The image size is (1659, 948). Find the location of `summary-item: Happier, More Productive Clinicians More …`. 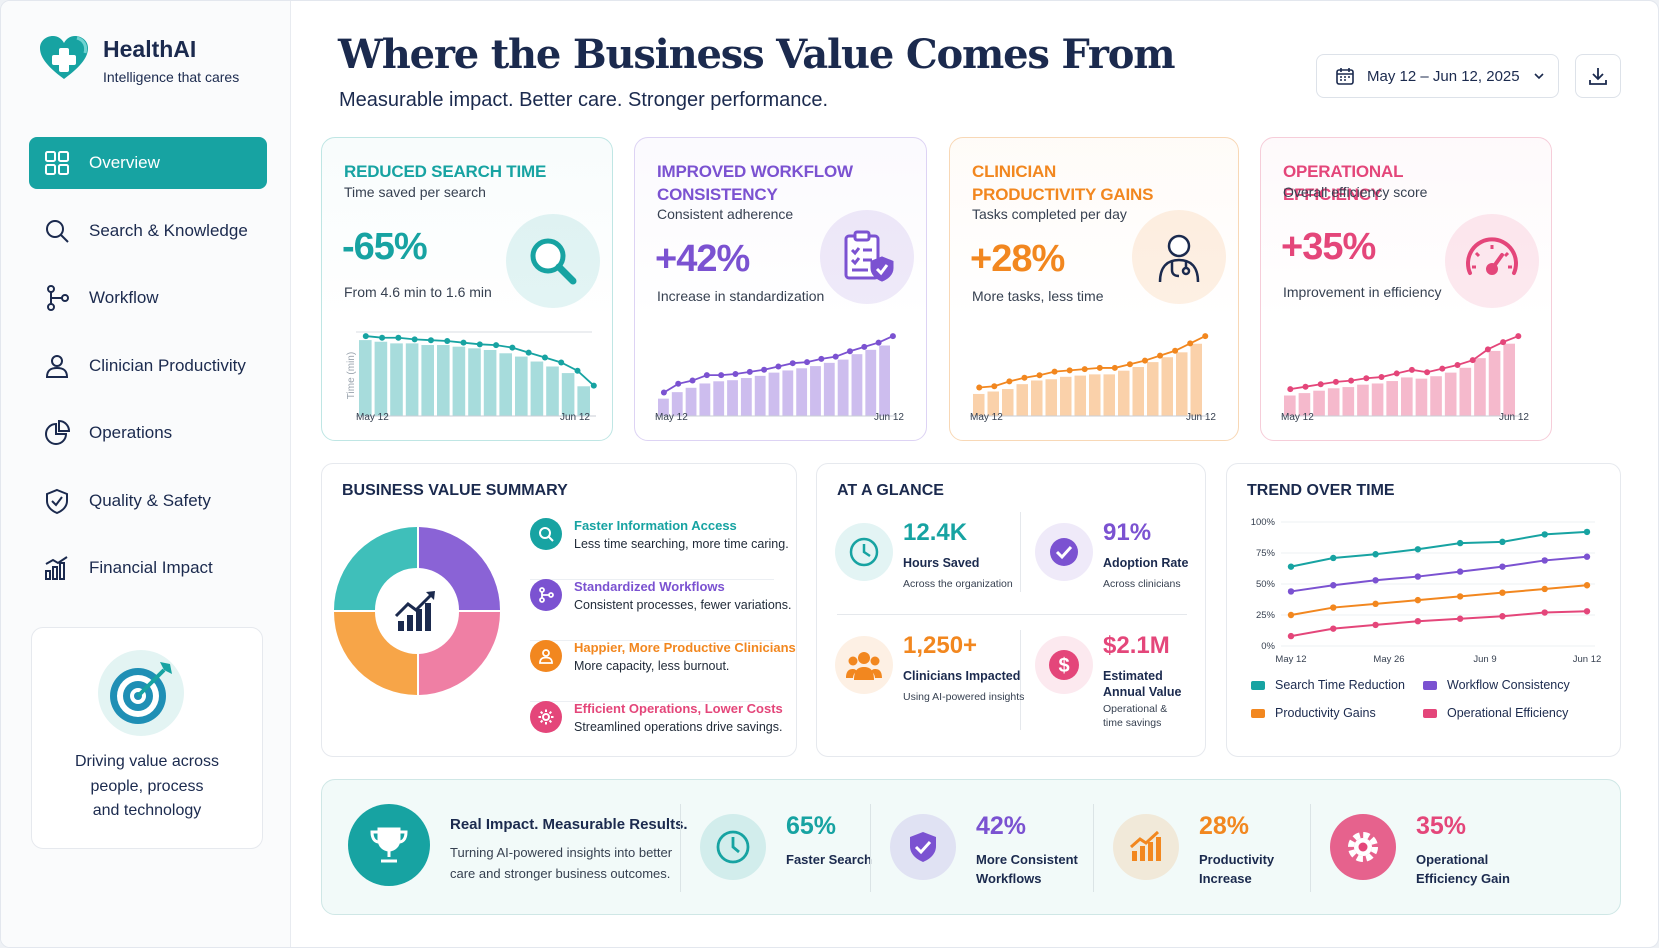

summary-item: Happier, More Productive Clinicians More … is located at coordinates (663, 671).